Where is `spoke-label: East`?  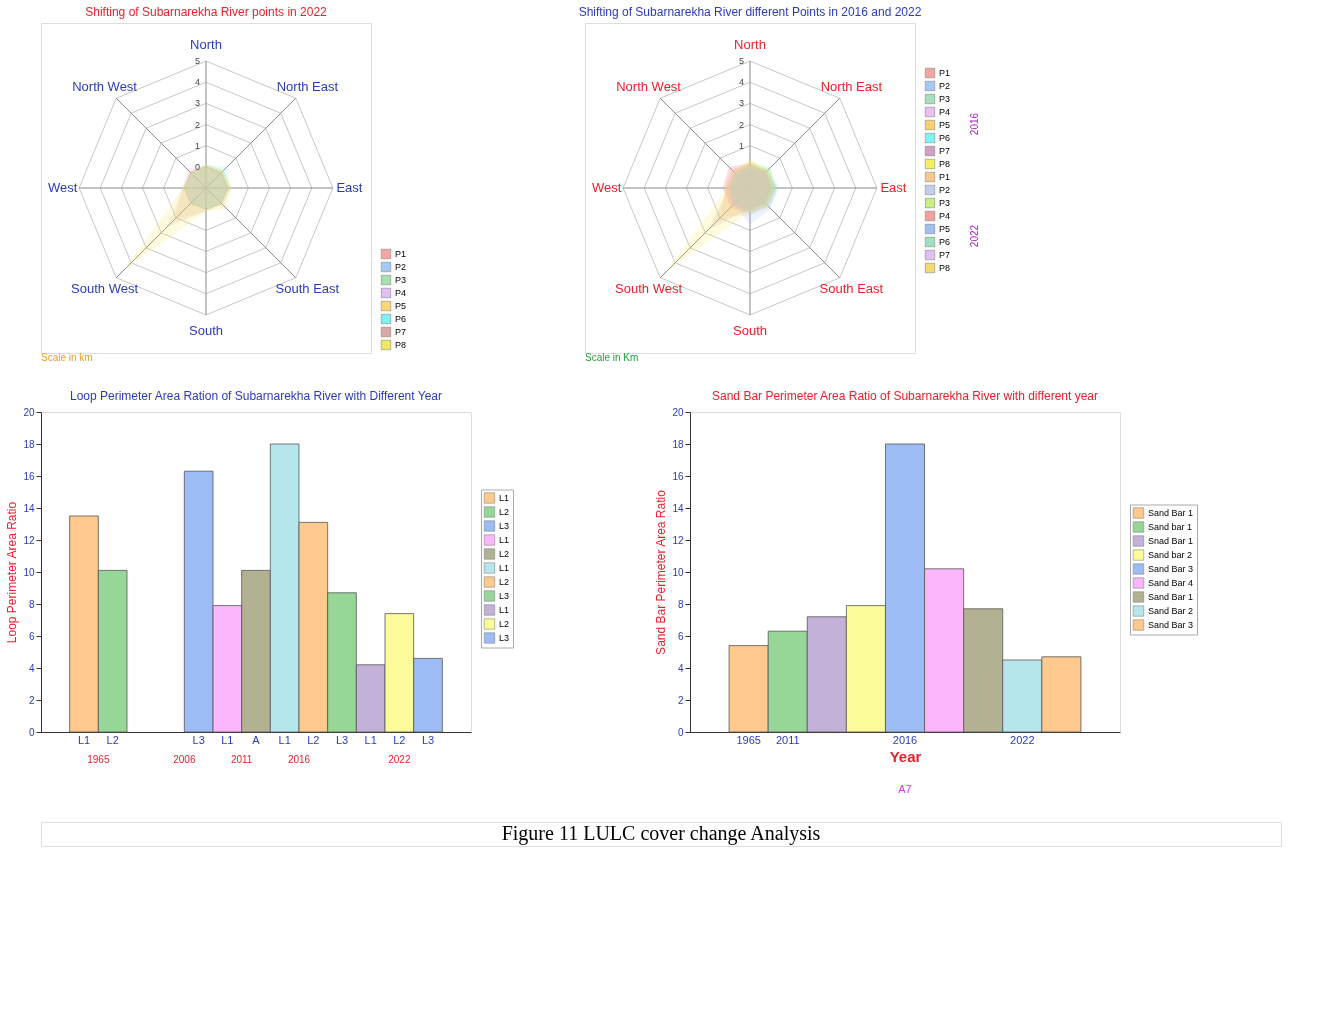 spoke-label: East is located at coordinates (893, 187).